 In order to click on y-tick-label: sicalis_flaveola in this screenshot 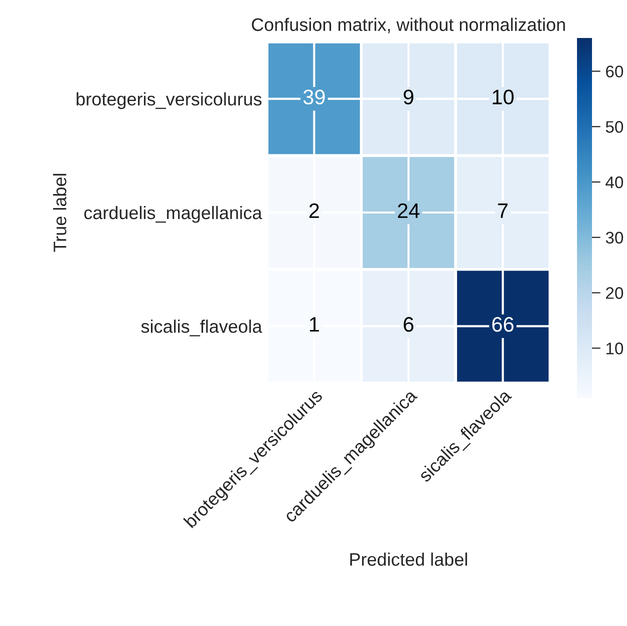, I will do `click(201, 328)`.